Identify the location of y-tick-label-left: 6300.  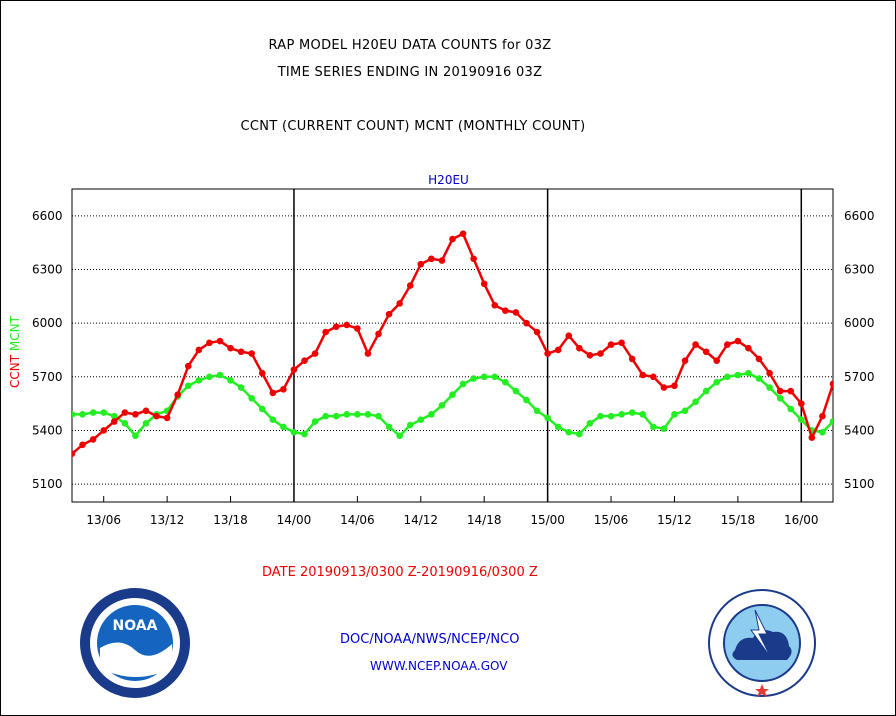
(47, 269).